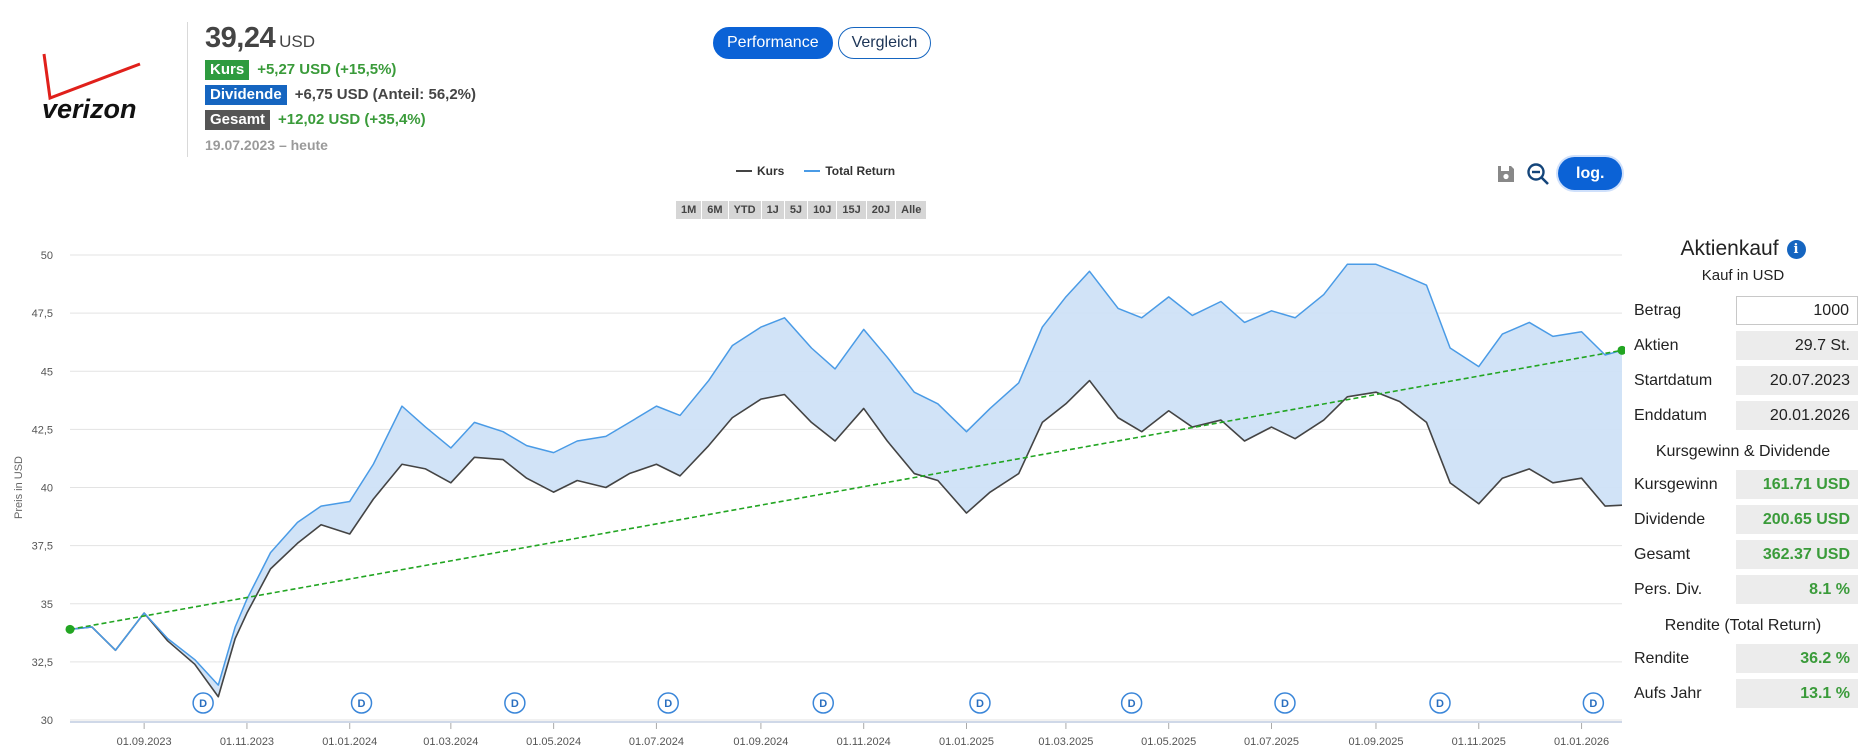 The height and width of the screenshot is (756, 1863). What do you see at coordinates (1743, 345) in the screenshot?
I see `panel-row-aktien: Aktien 29.7 St.` at bounding box center [1743, 345].